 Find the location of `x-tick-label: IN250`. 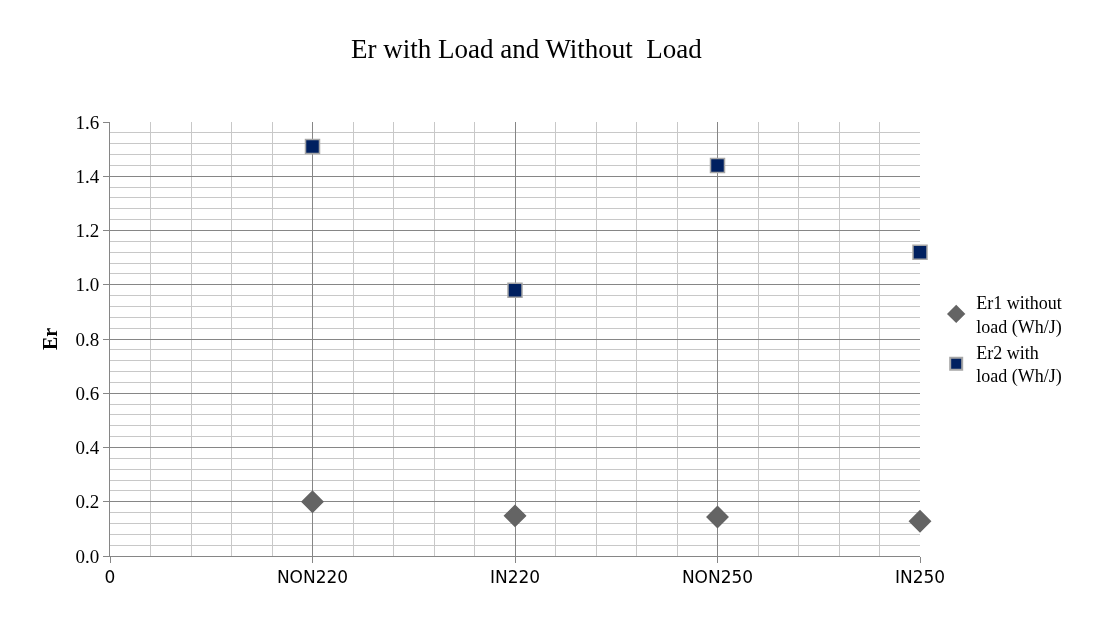

x-tick-label: IN250 is located at coordinates (920, 577).